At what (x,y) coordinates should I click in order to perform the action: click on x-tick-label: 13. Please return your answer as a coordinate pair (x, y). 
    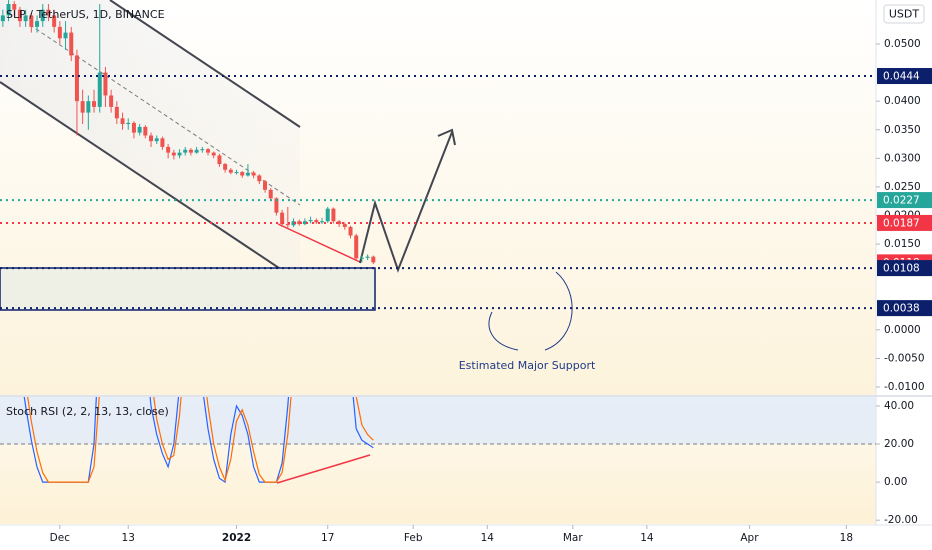
    Looking at the image, I should click on (128, 538).